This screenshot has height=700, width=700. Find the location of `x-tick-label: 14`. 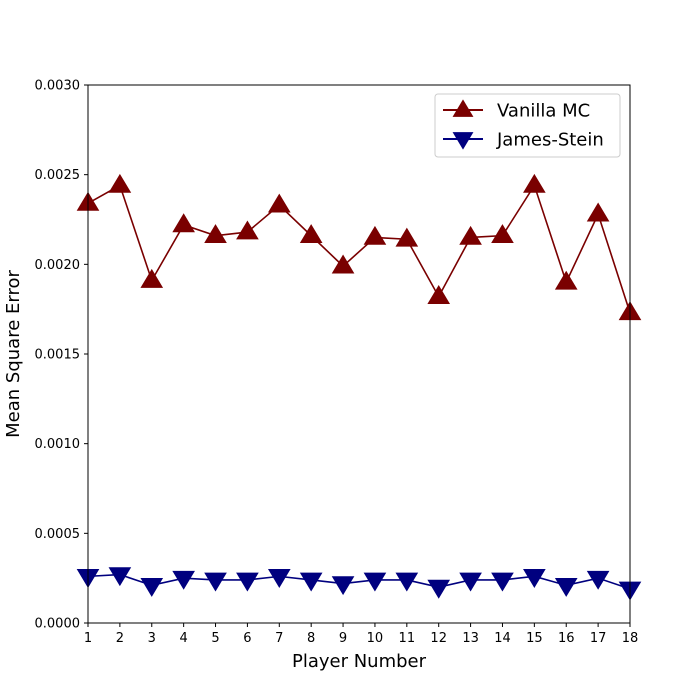

x-tick-label: 14 is located at coordinates (502, 638).